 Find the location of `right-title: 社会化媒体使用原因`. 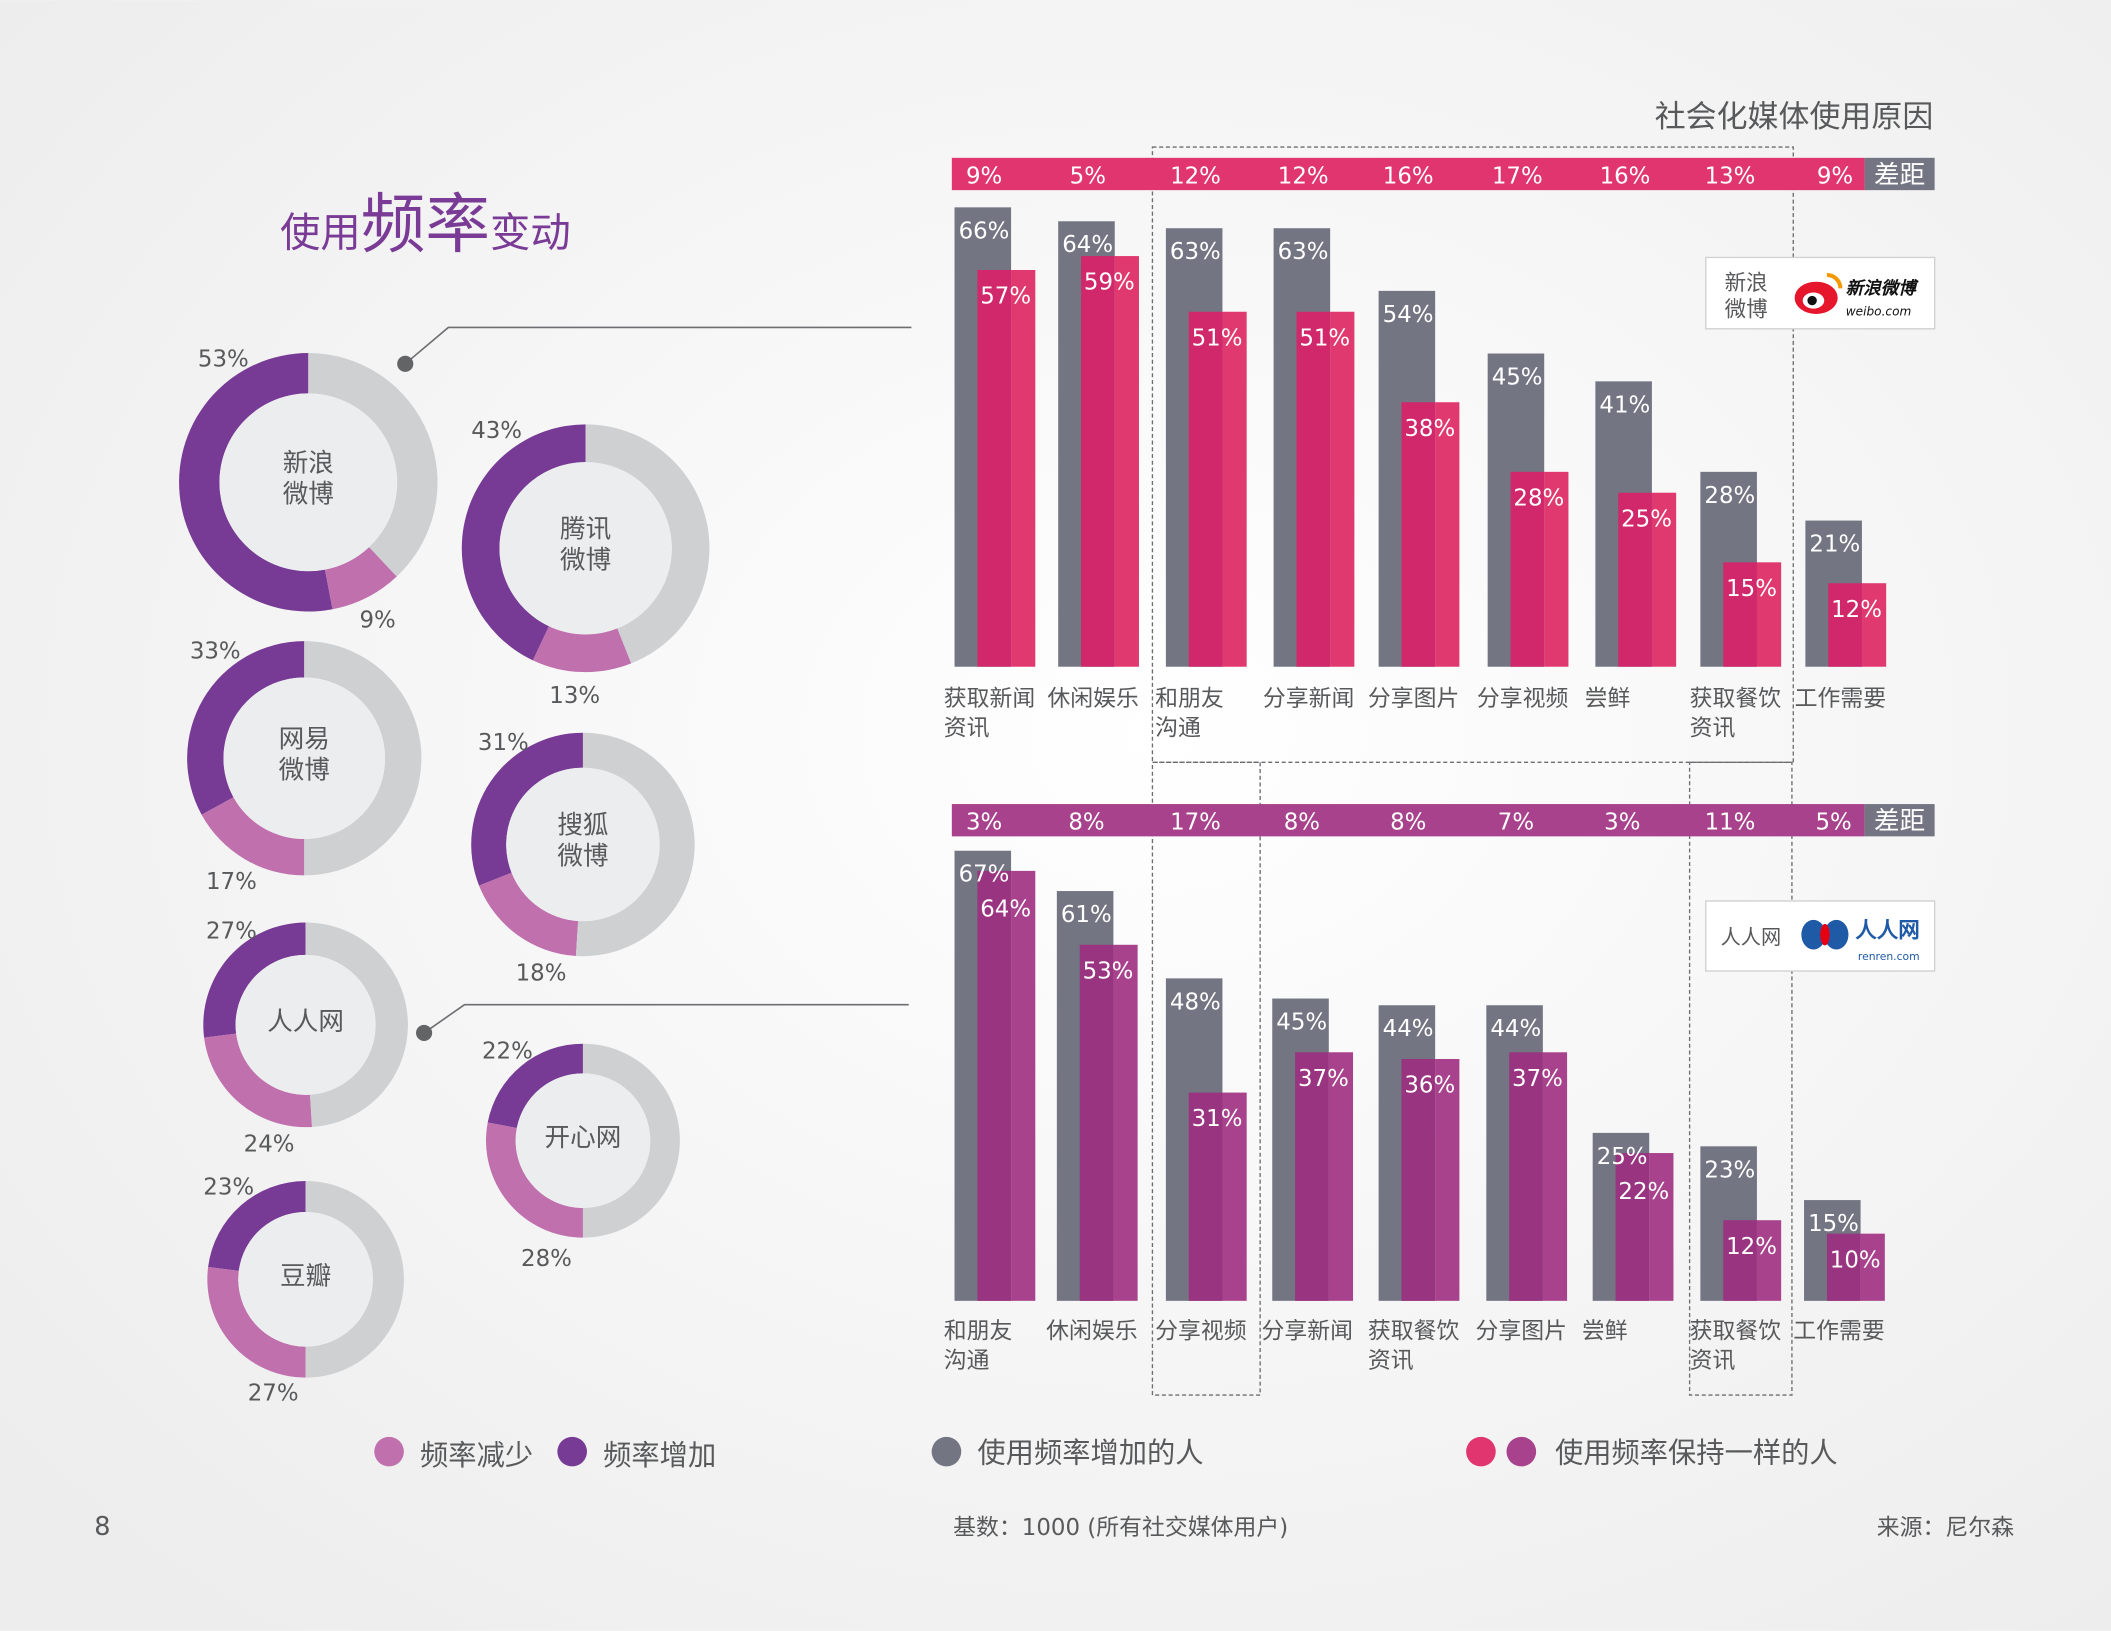

right-title: 社会化媒体使用原因 is located at coordinates (1794, 117).